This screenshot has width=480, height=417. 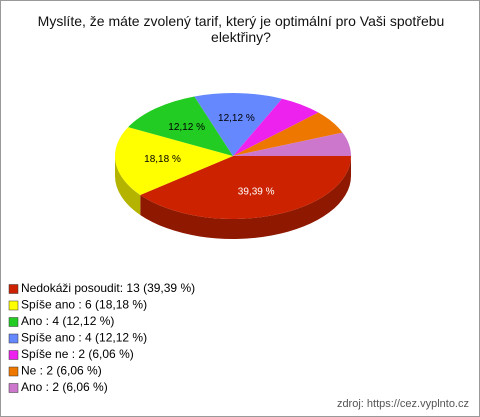 What do you see at coordinates (84, 305) in the screenshot?
I see `legend-label: Spíše ano : 6 (18,18 %)` at bounding box center [84, 305].